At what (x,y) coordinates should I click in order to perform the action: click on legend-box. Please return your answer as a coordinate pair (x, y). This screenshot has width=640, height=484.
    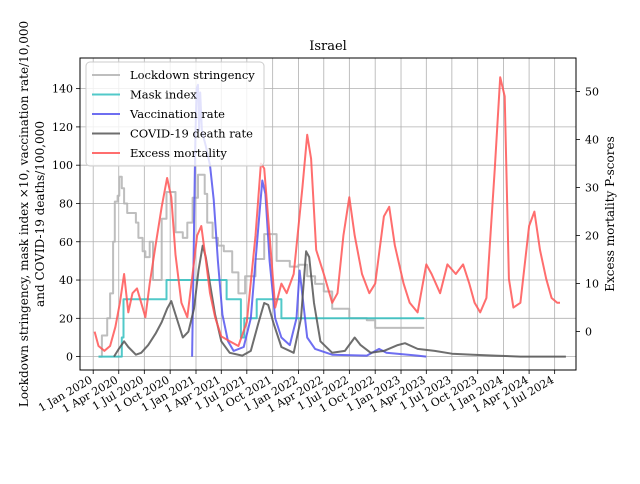
    Looking at the image, I should click on (175, 114).